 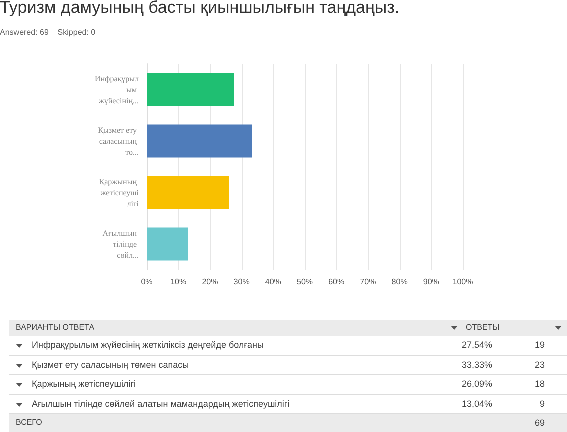 I want to click on text: 69, so click(x=539, y=423).